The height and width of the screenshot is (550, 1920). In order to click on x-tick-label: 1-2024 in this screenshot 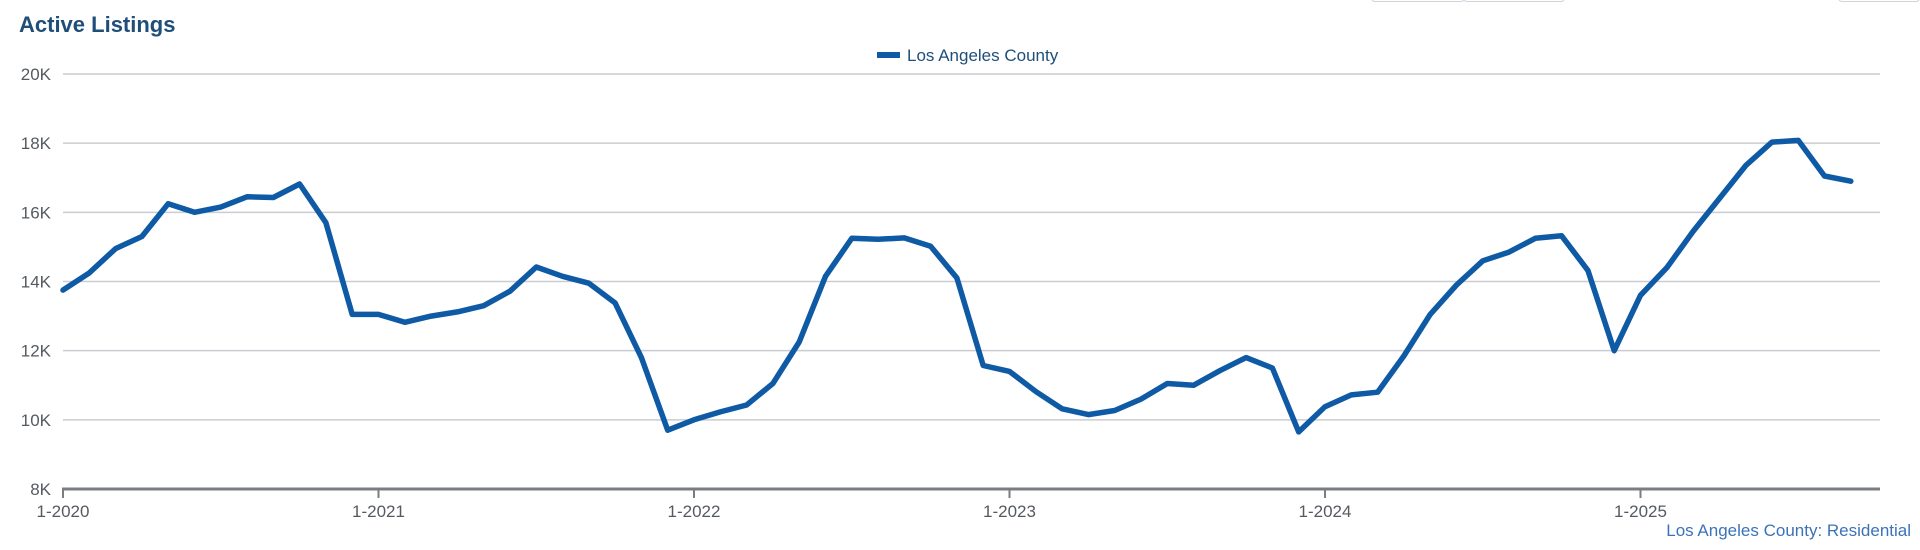, I will do `click(1325, 511)`.